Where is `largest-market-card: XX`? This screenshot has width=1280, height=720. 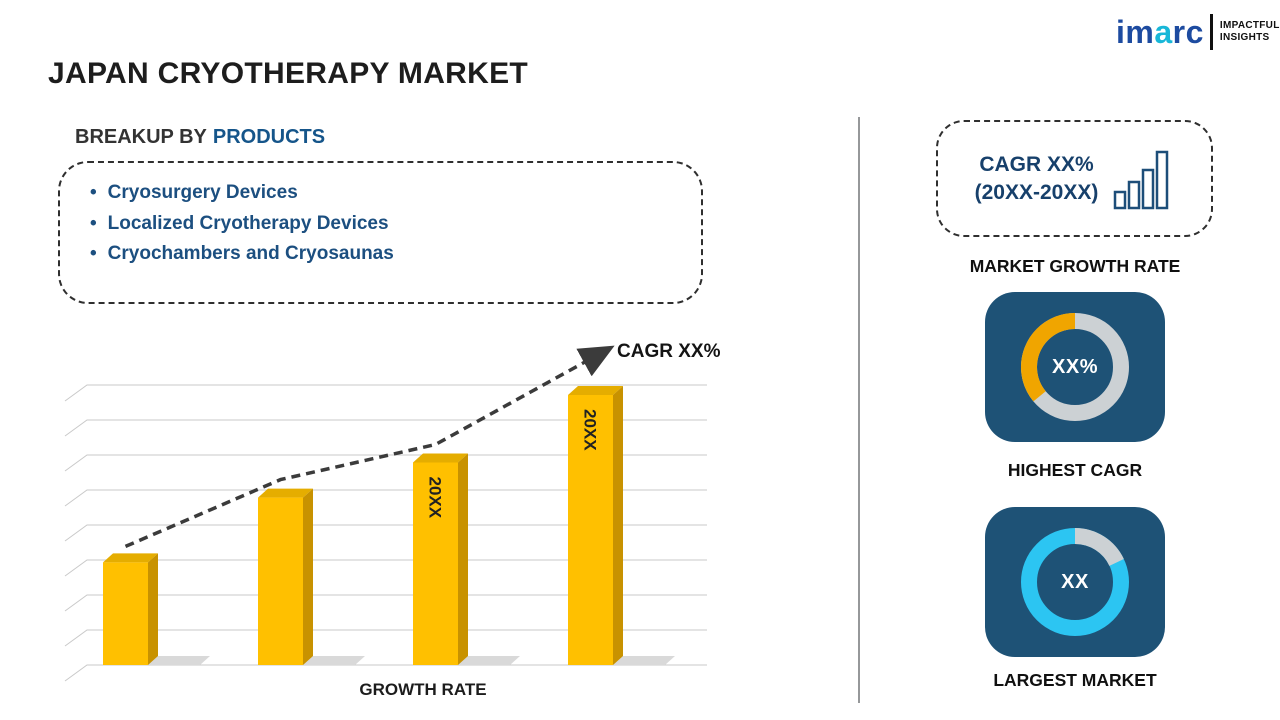 largest-market-card: XX is located at coordinates (1075, 582).